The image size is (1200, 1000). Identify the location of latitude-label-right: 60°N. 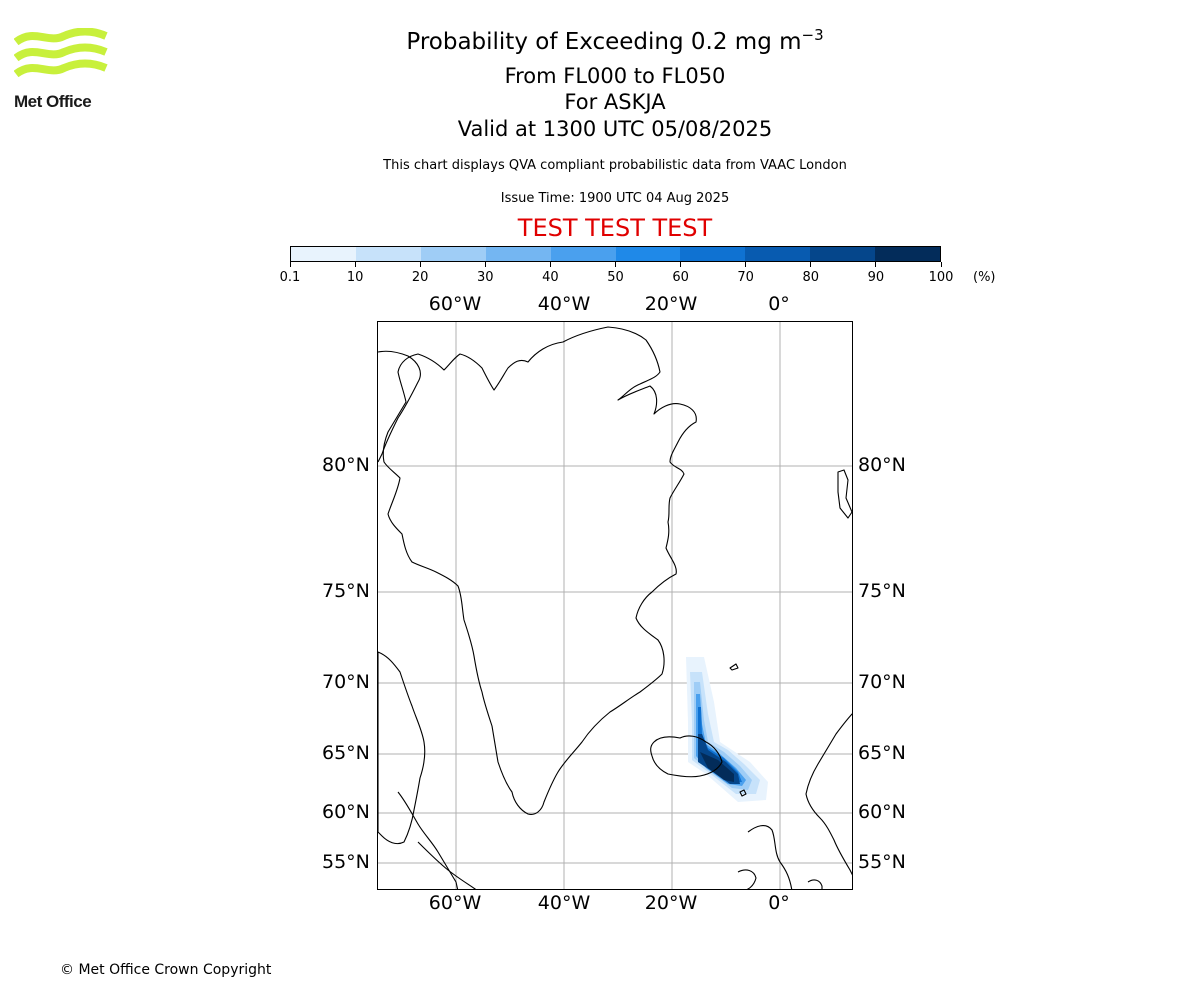
(882, 812).